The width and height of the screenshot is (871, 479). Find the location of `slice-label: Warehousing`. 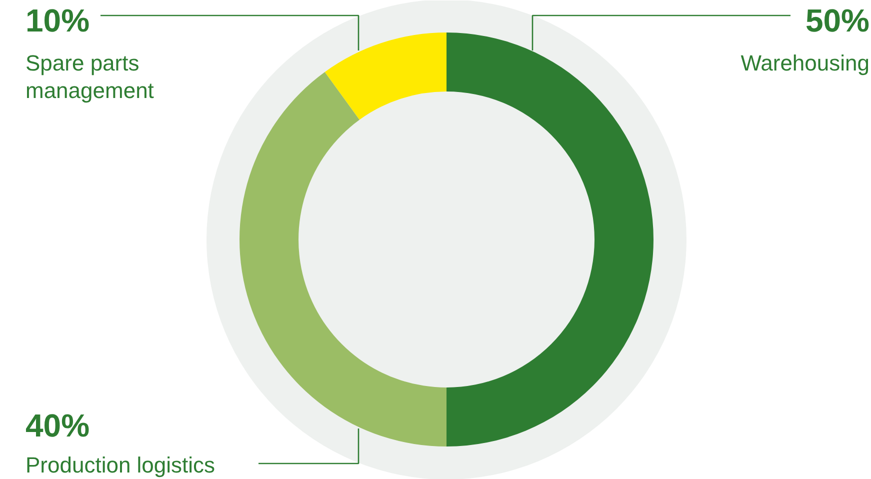

slice-label: Warehousing is located at coordinates (805, 63).